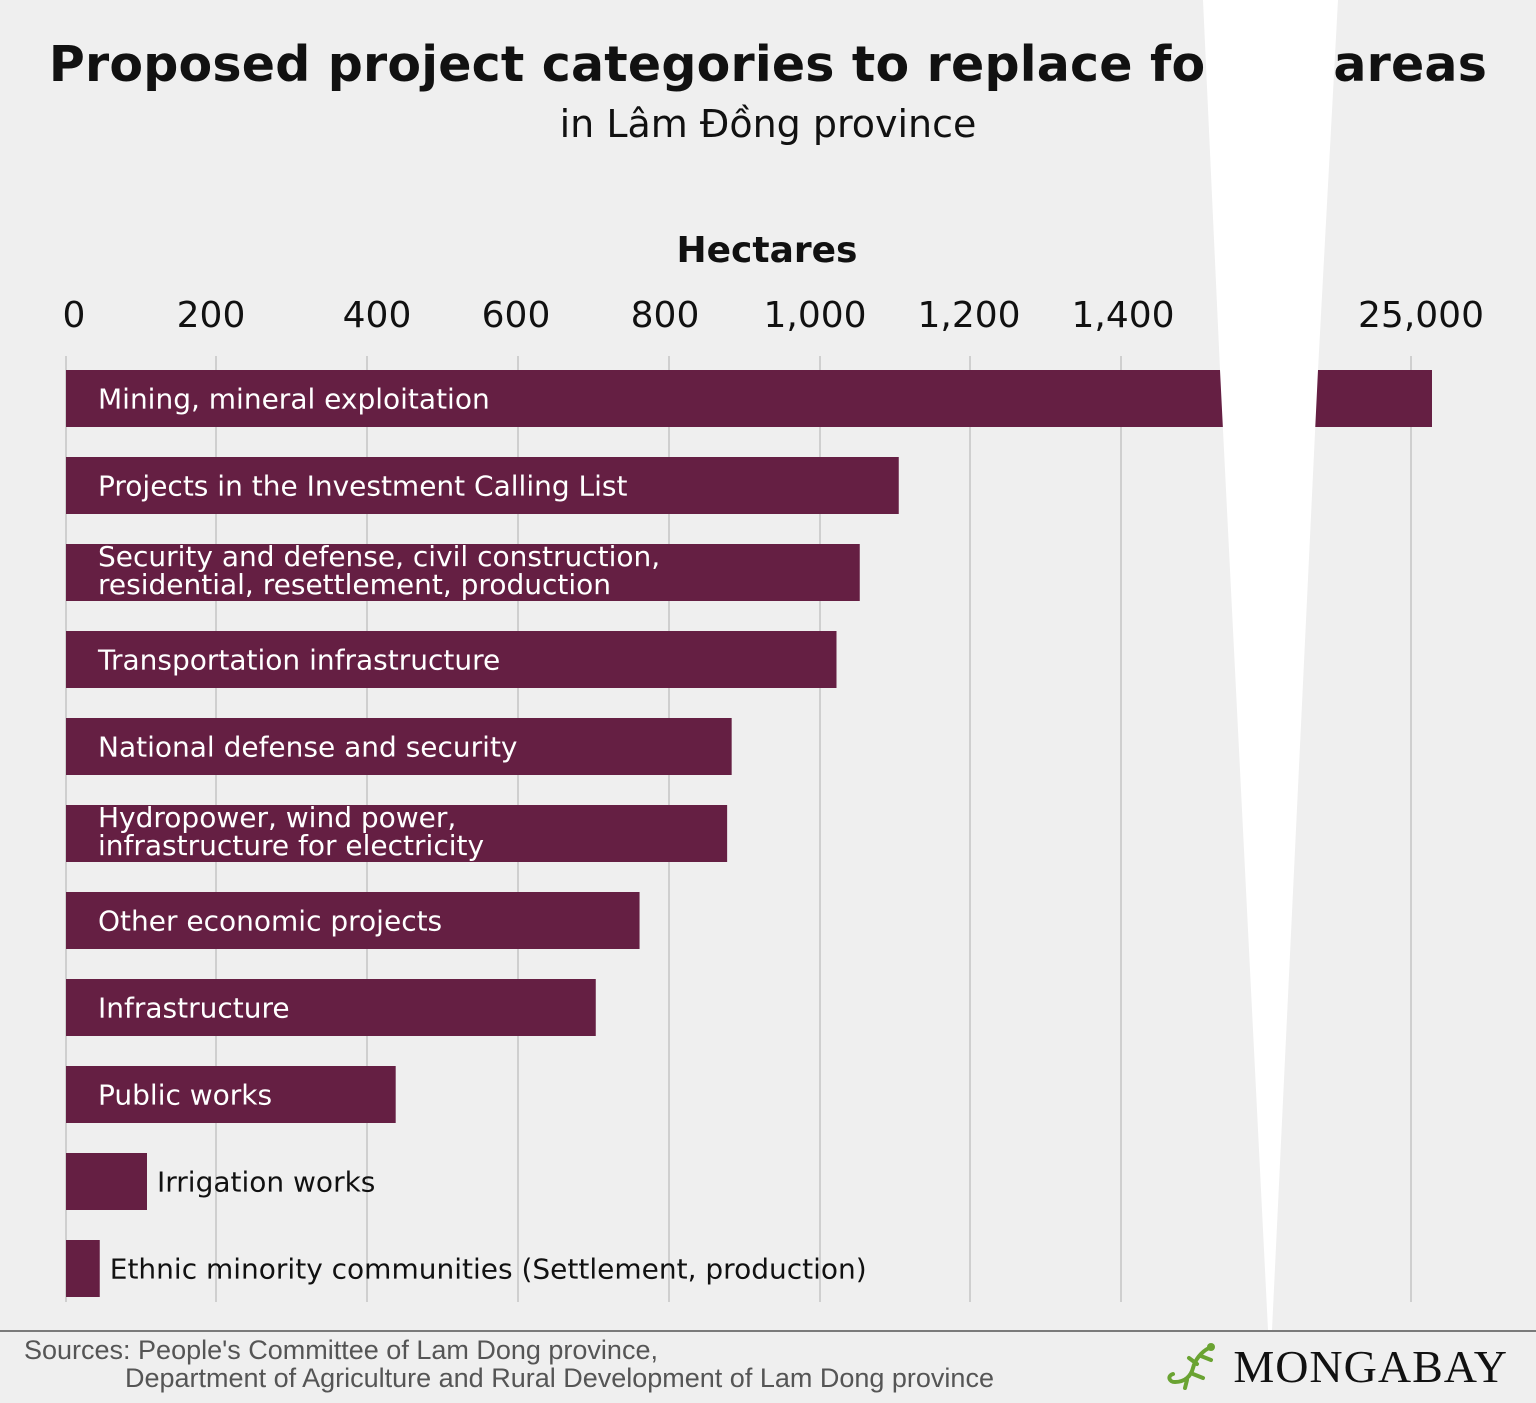 The height and width of the screenshot is (1403, 1536). What do you see at coordinates (211, 315) in the screenshot?
I see `x-tick-label: 200` at bounding box center [211, 315].